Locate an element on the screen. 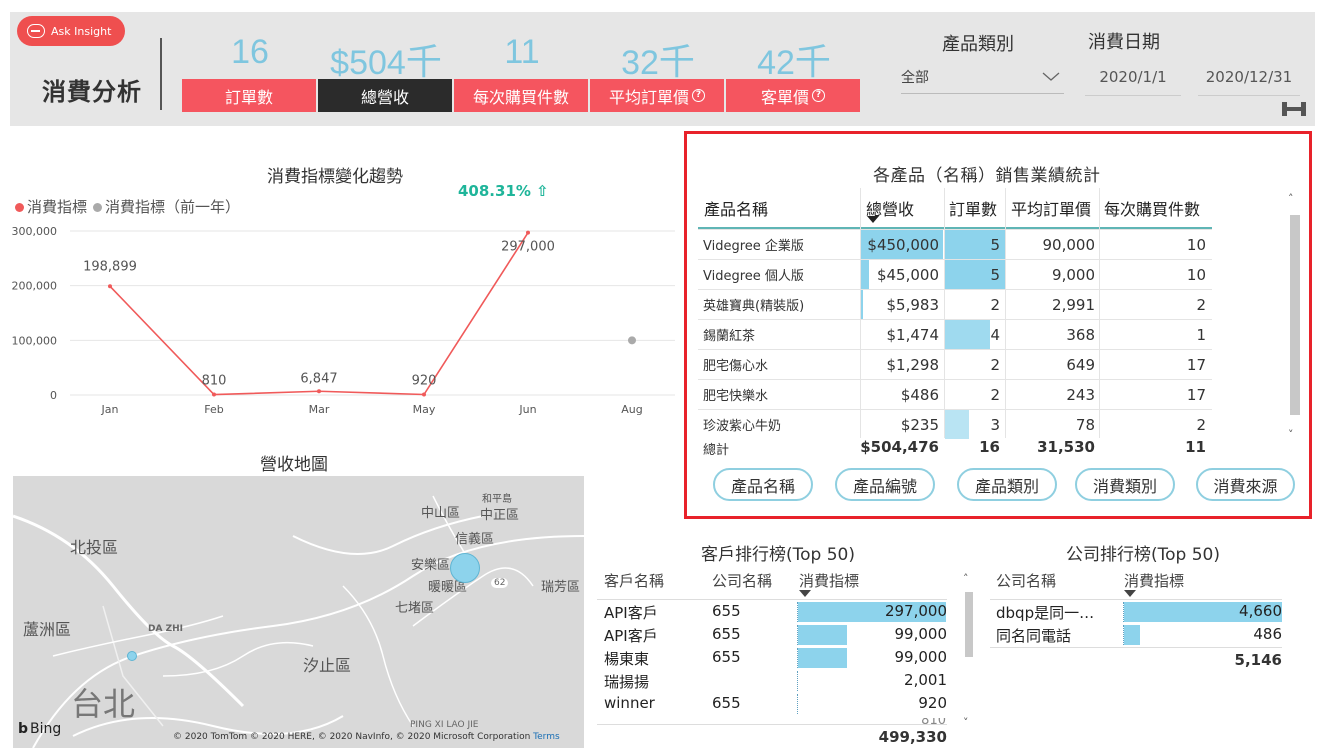 The image size is (1325, 755). product-scrollbar is located at coordinates (1295, 315).